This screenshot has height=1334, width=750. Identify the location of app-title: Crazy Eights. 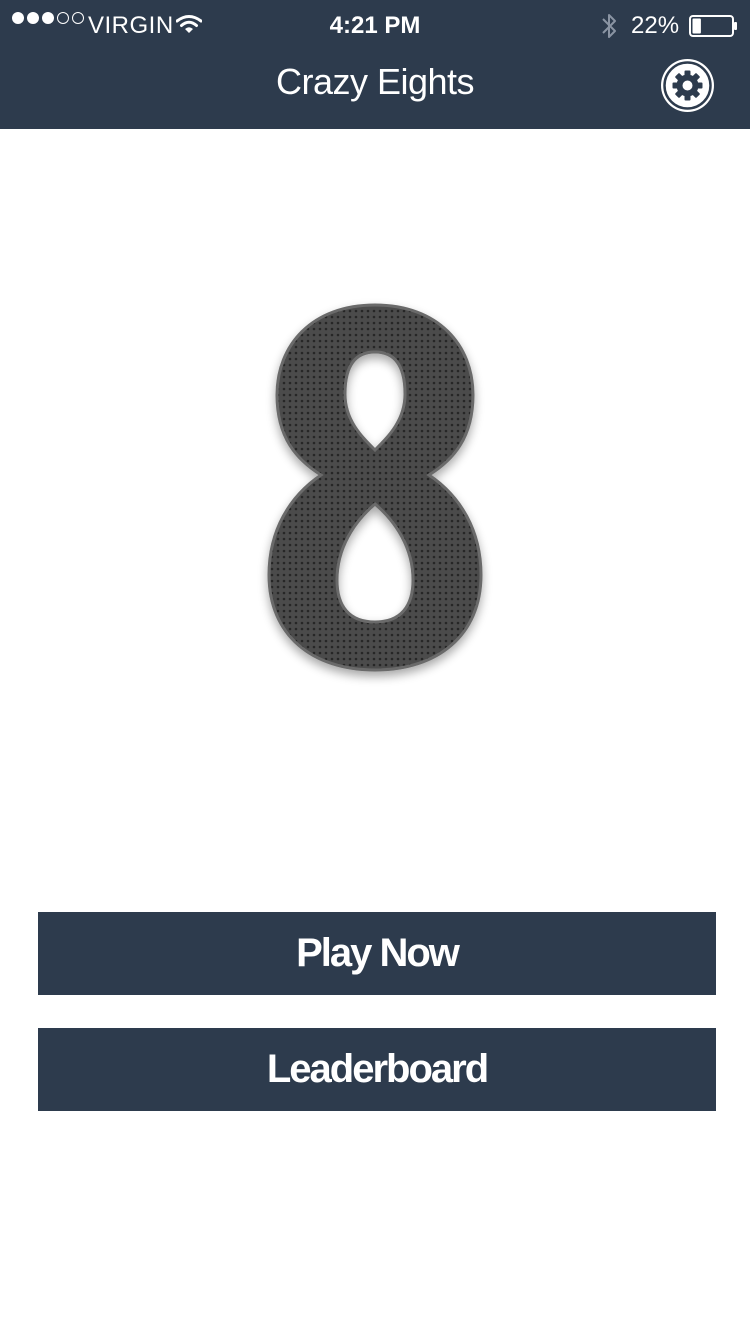
(375, 81).